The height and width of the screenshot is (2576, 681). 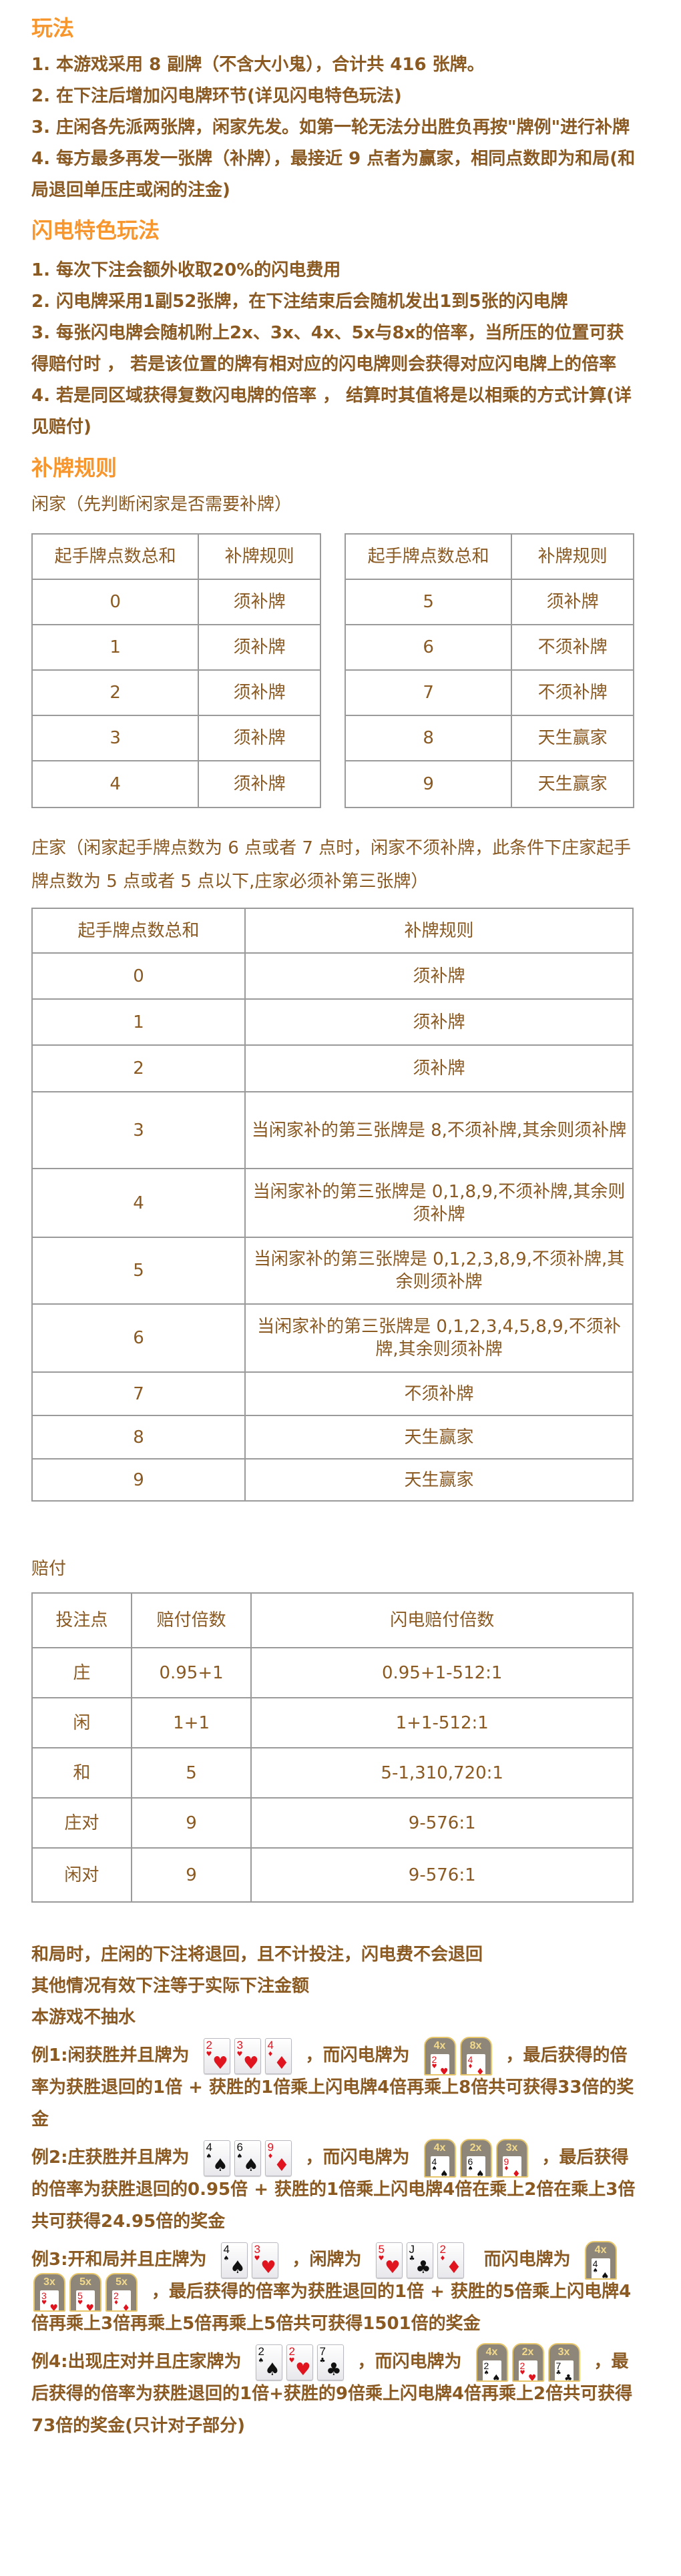 I want to click on lightning-card: 3x 9 ♦ ♦, so click(x=511, y=2158).